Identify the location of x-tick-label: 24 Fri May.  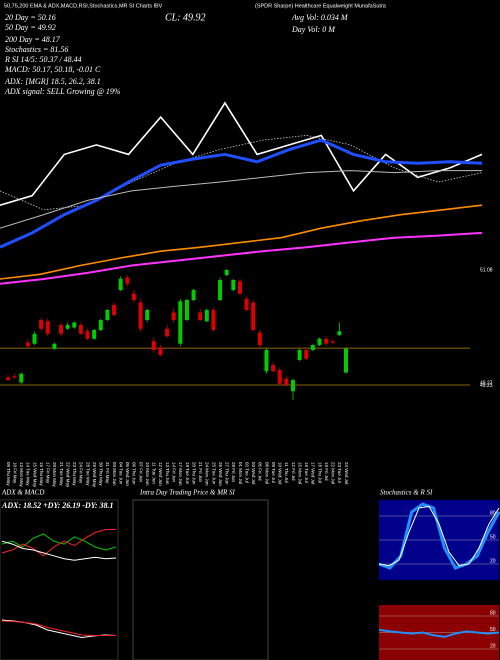
(81, 473).